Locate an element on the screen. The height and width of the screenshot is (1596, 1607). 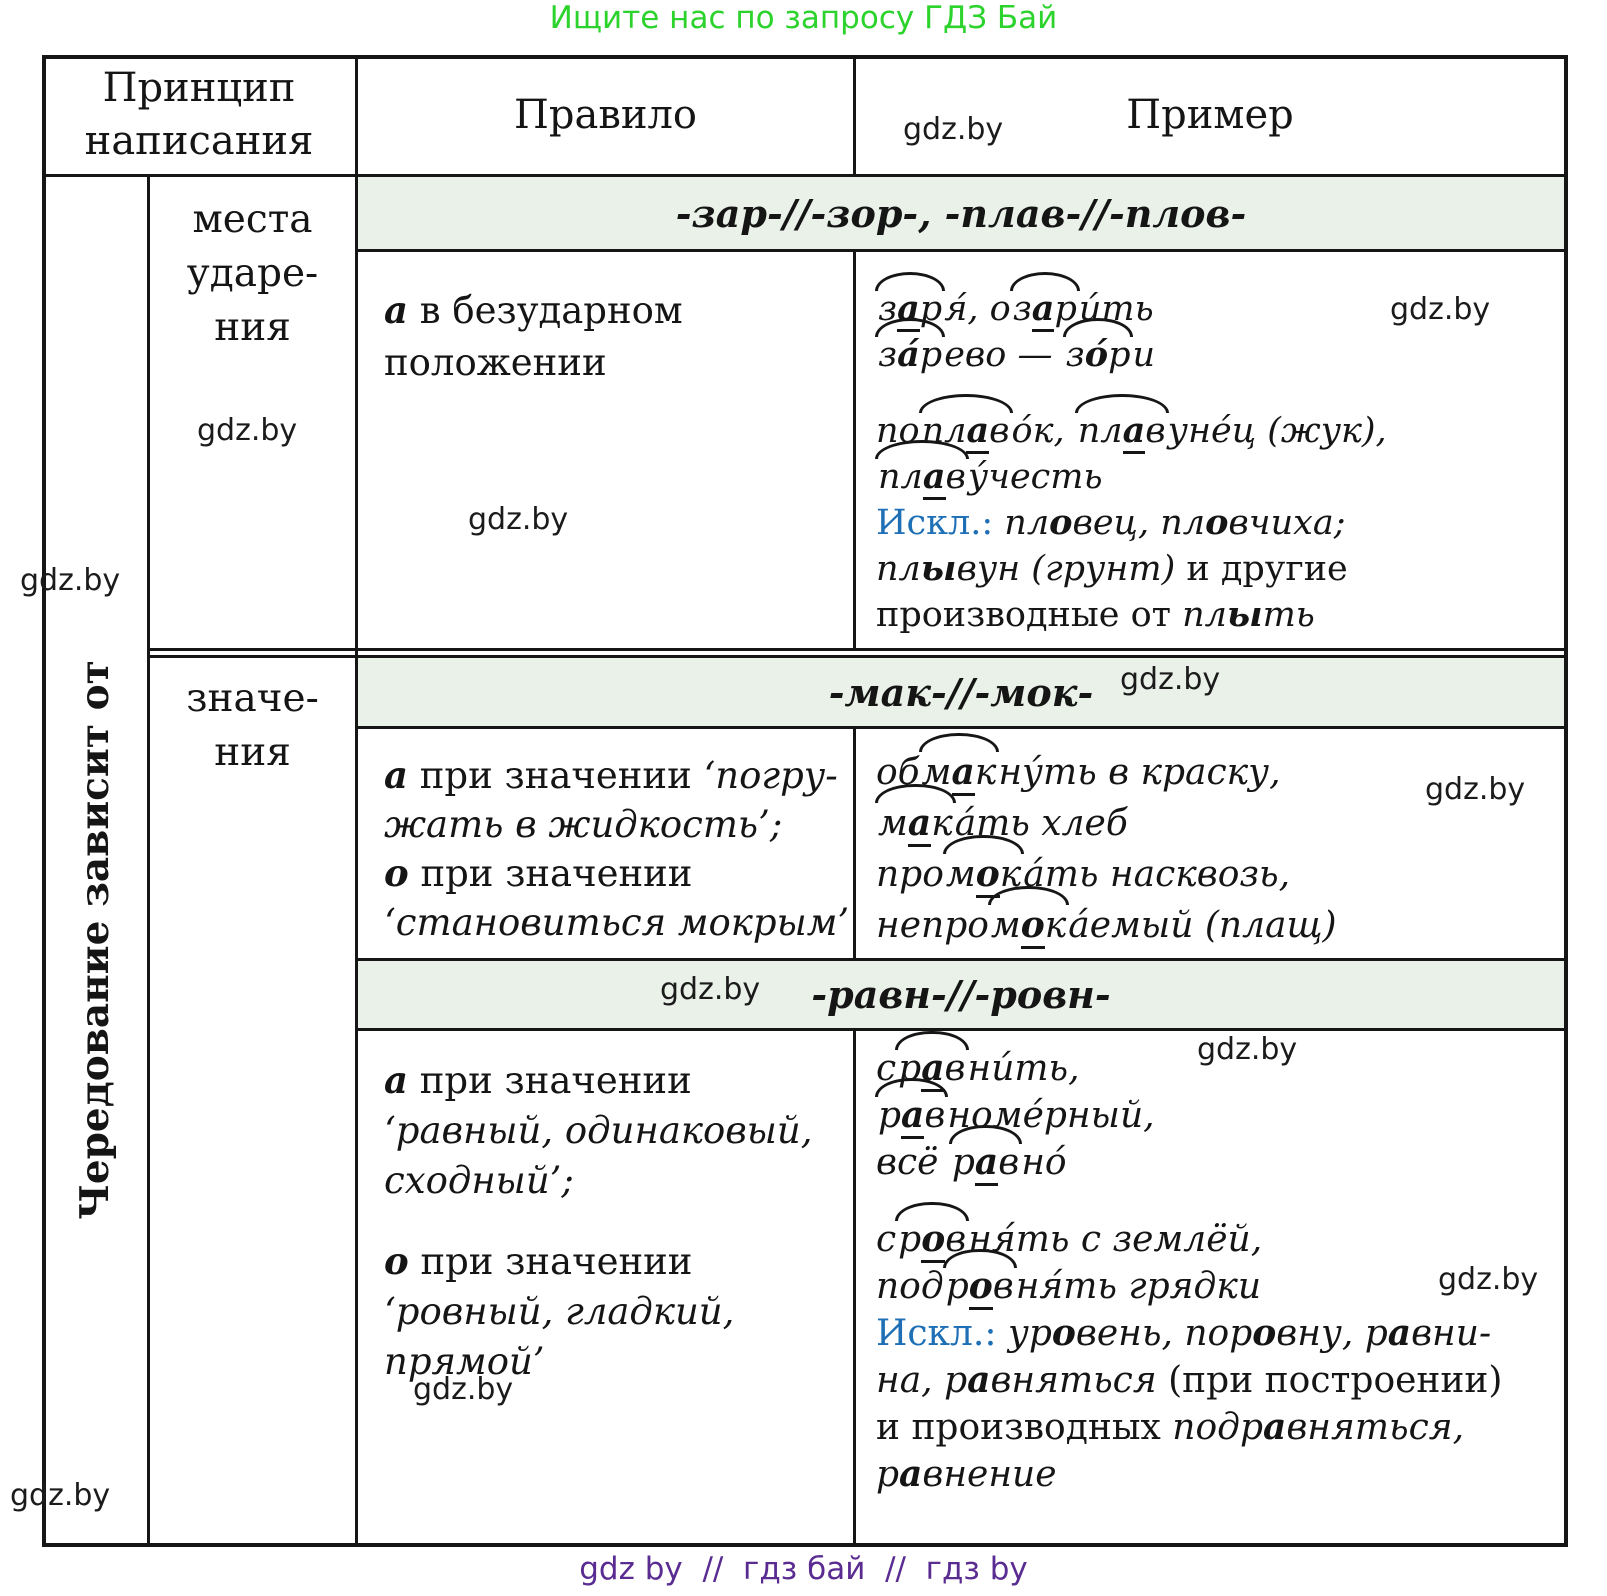
text-segment: ево — is located at coordinates (1004, 355).